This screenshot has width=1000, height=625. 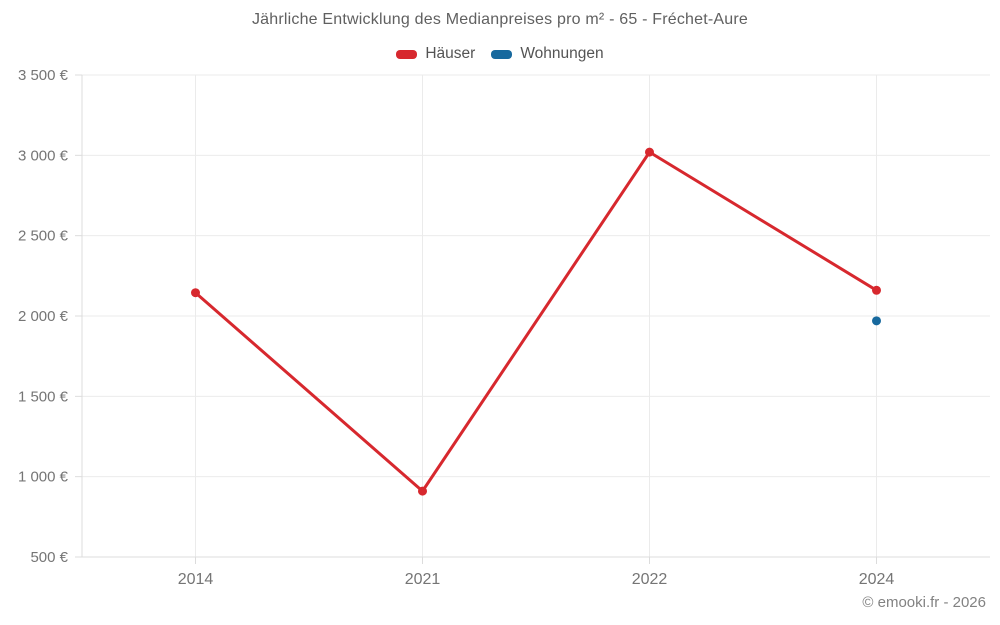 What do you see at coordinates (876, 321) in the screenshot?
I see `data-point-wohnungen` at bounding box center [876, 321].